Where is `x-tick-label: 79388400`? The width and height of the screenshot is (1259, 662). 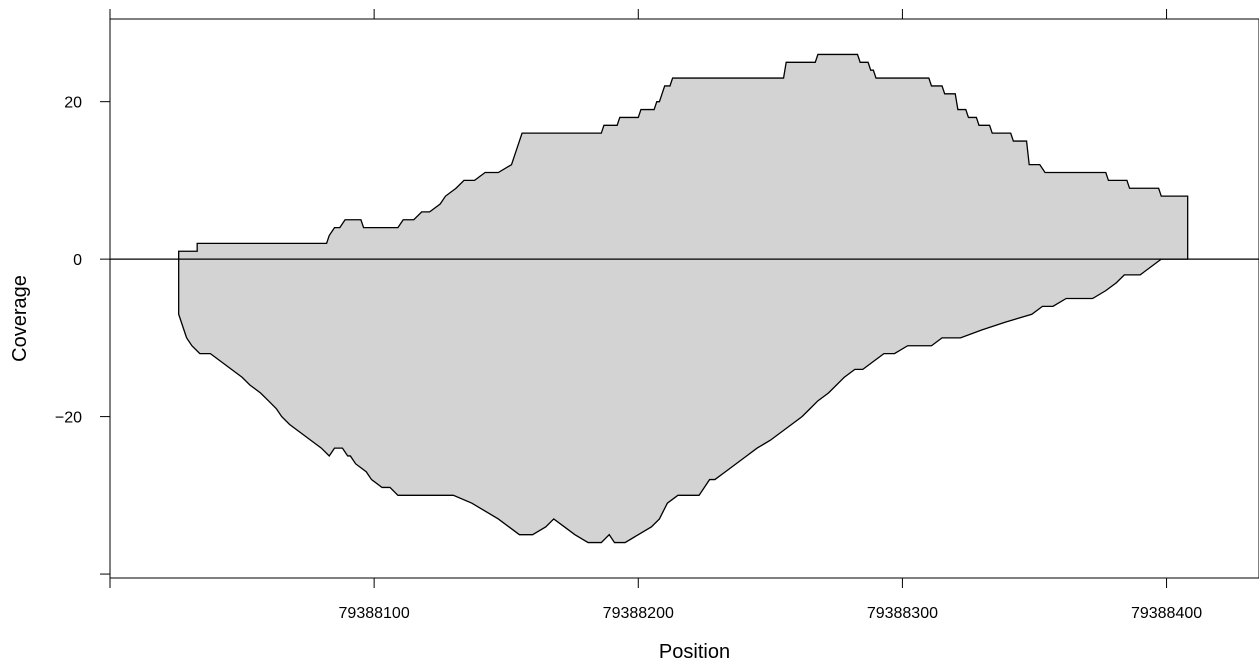 x-tick-label: 79388400 is located at coordinates (1166, 613).